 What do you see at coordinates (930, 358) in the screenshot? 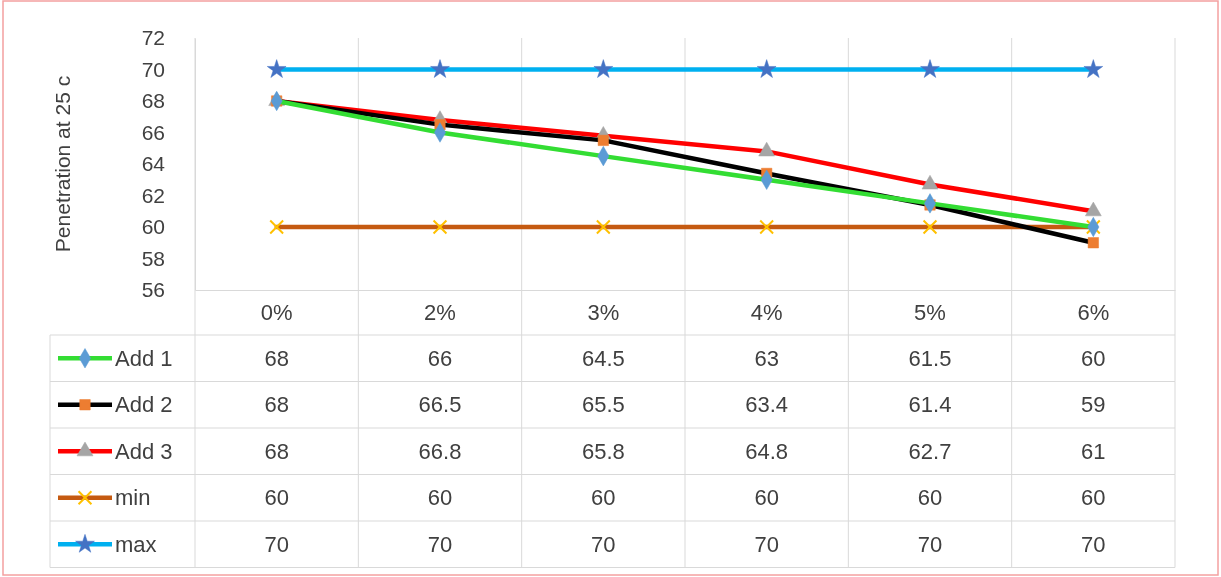
I see `data-label: 61.5` at bounding box center [930, 358].